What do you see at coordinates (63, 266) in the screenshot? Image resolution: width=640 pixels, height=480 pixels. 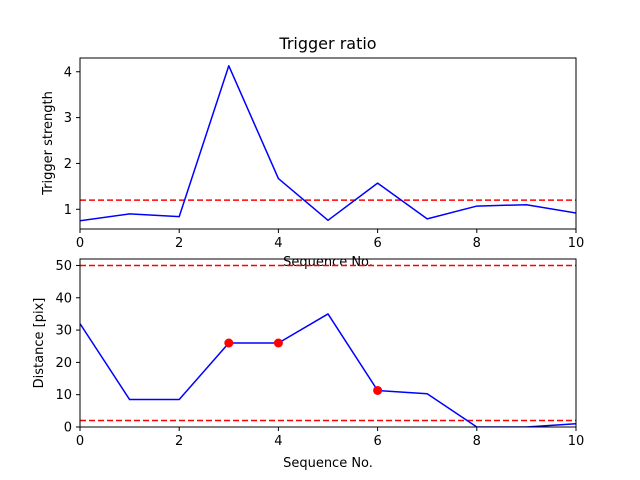 I see `bottom-y-tick-label-5: 50` at bounding box center [63, 266].